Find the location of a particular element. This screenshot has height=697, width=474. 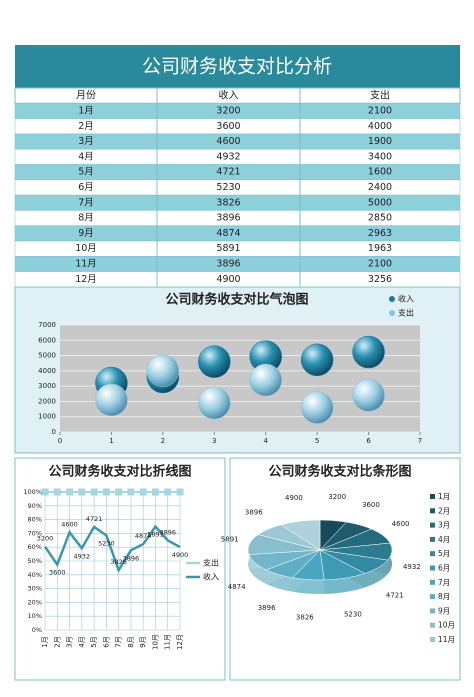

data-label: 5230 is located at coordinates (106, 543).